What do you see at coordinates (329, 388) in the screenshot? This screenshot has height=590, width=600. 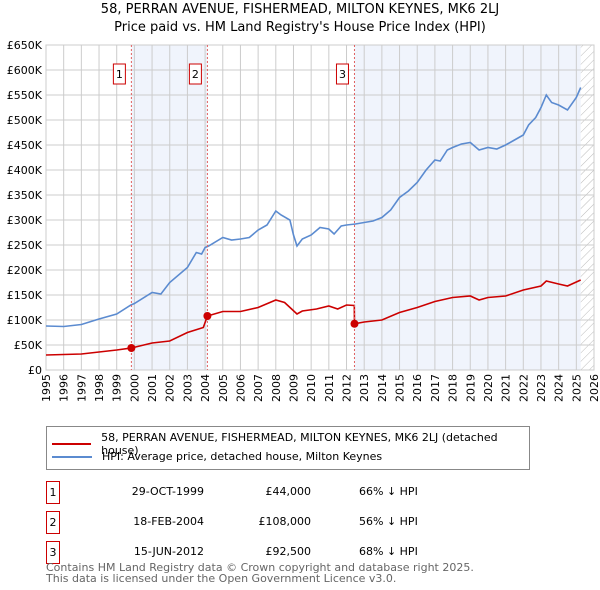 I see `x-tick-label: 2011` at bounding box center [329, 388].